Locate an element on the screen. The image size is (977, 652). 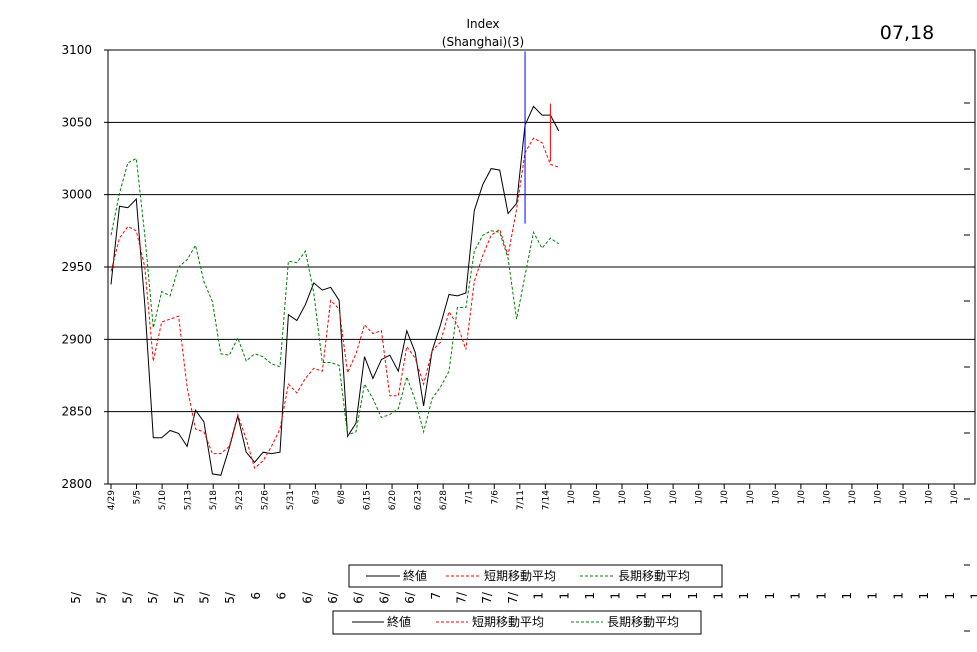
x-tick-label: 7/1 is located at coordinates (470, 497).